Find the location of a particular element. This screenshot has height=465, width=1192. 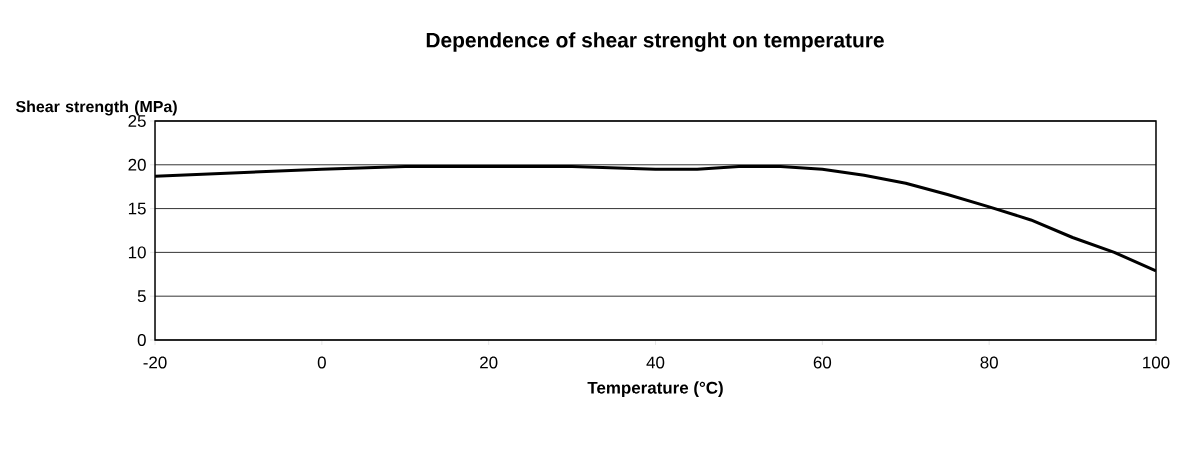

x-tick-label: -20 is located at coordinates (155, 362).